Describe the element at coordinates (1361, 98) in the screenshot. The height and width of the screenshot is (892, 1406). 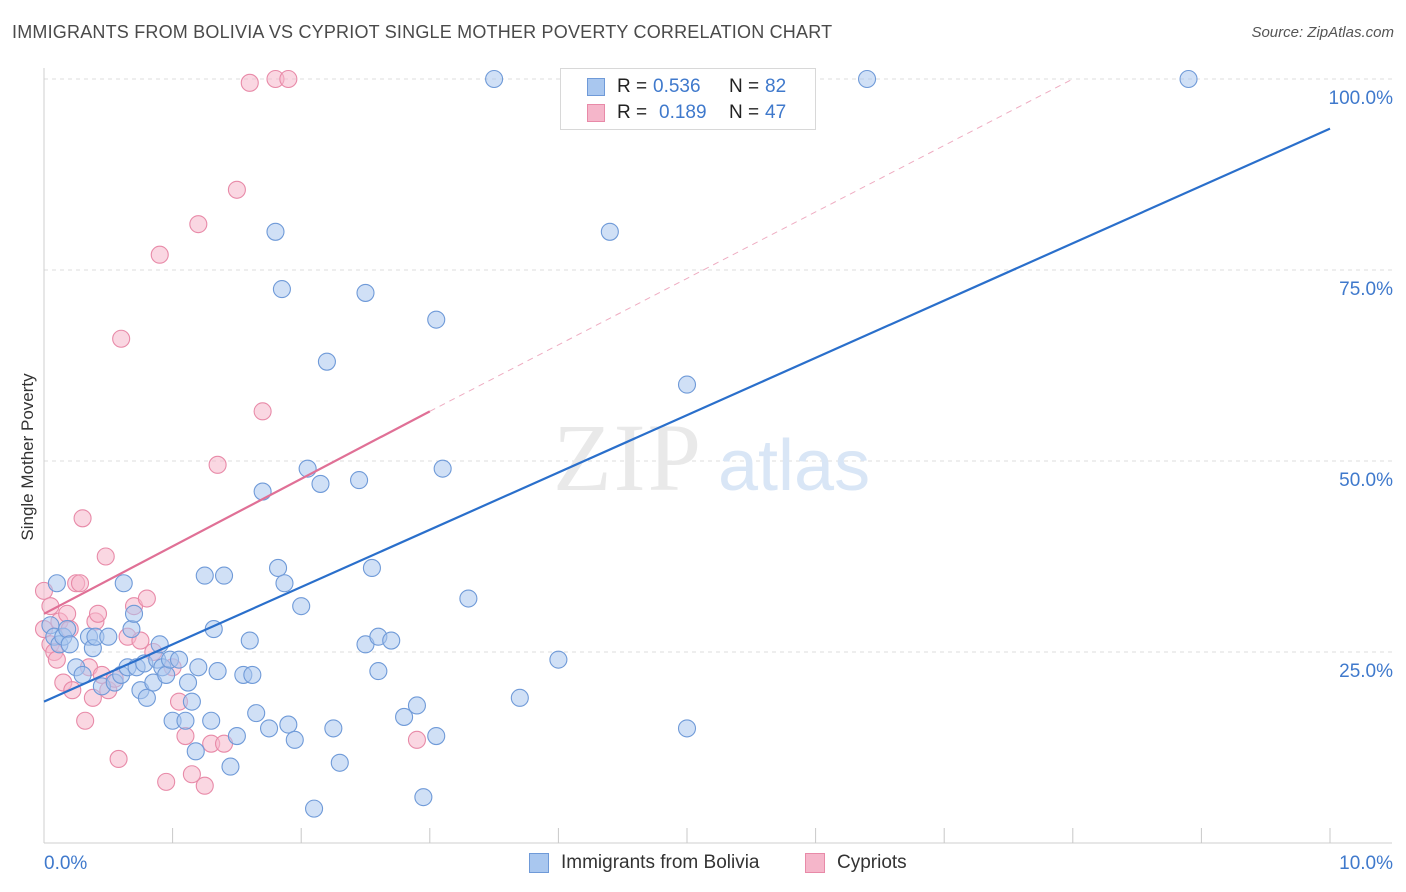
I see `y-tick-label: 100.0%` at that location.